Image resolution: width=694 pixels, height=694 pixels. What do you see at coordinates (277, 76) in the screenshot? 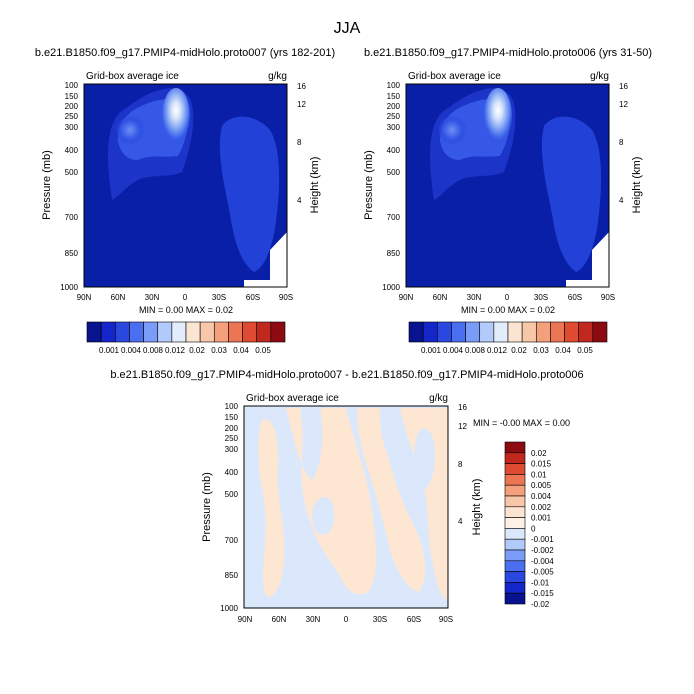
I see `panel-1-units: g/kg` at bounding box center [277, 76].